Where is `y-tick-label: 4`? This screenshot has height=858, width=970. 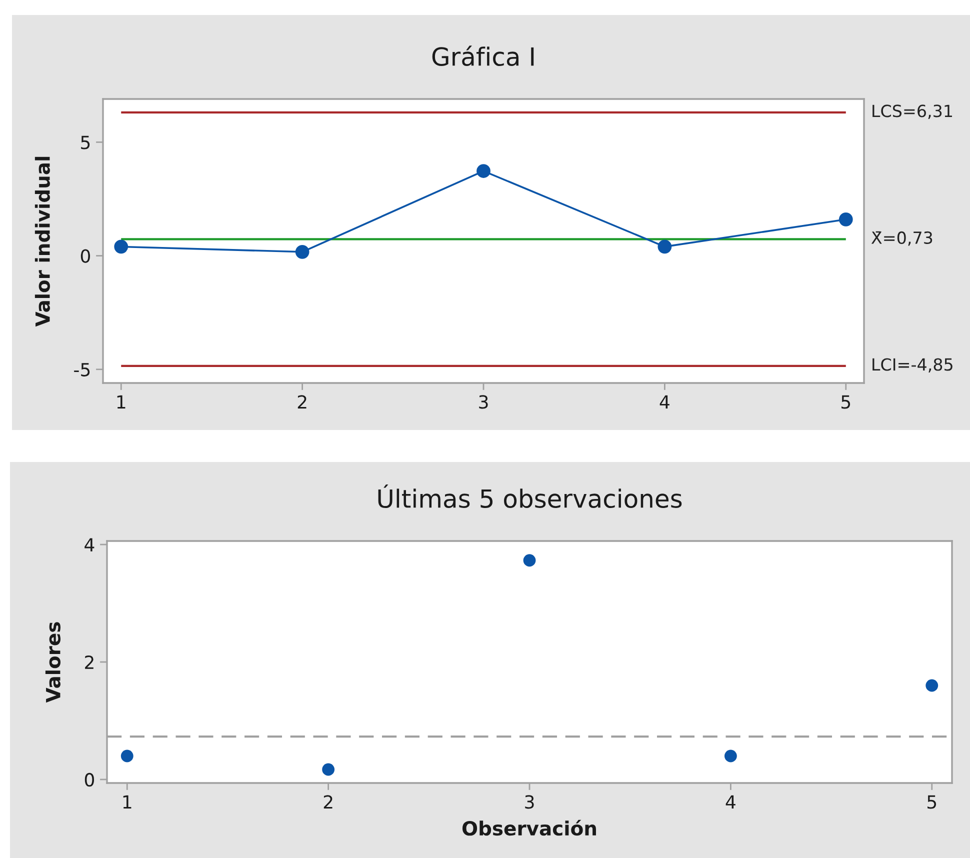 y-tick-label: 4 is located at coordinates (89, 545).